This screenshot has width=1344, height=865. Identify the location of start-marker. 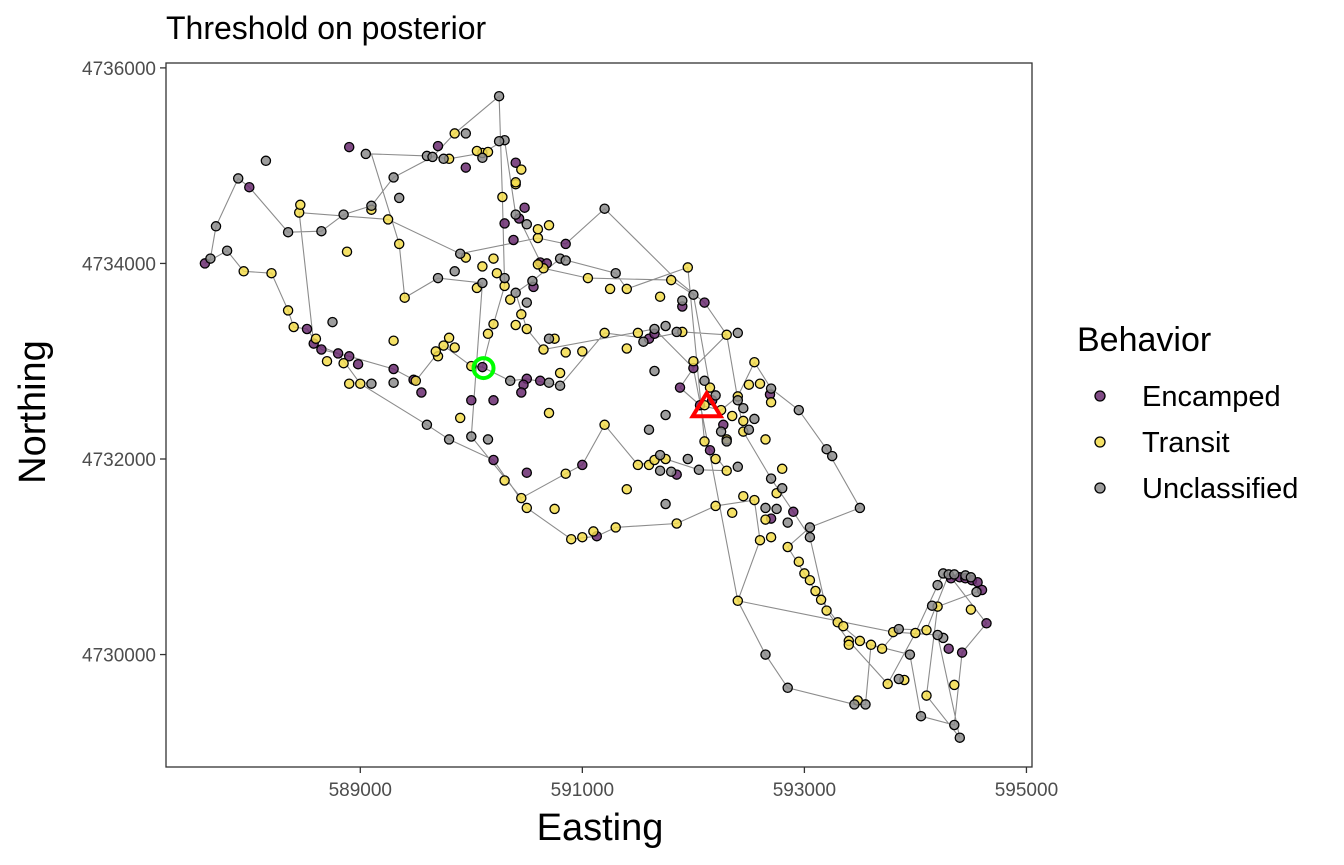
(483, 368).